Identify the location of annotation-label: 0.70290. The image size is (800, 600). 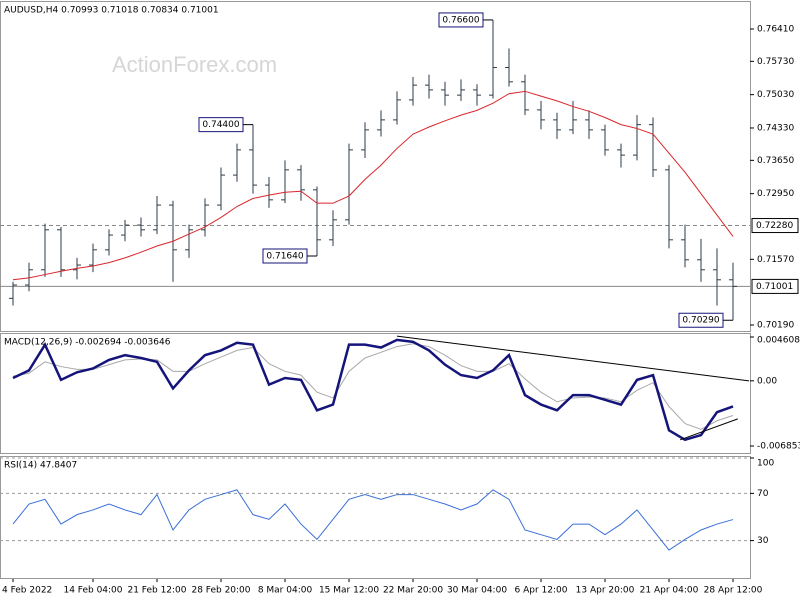
(700, 321).